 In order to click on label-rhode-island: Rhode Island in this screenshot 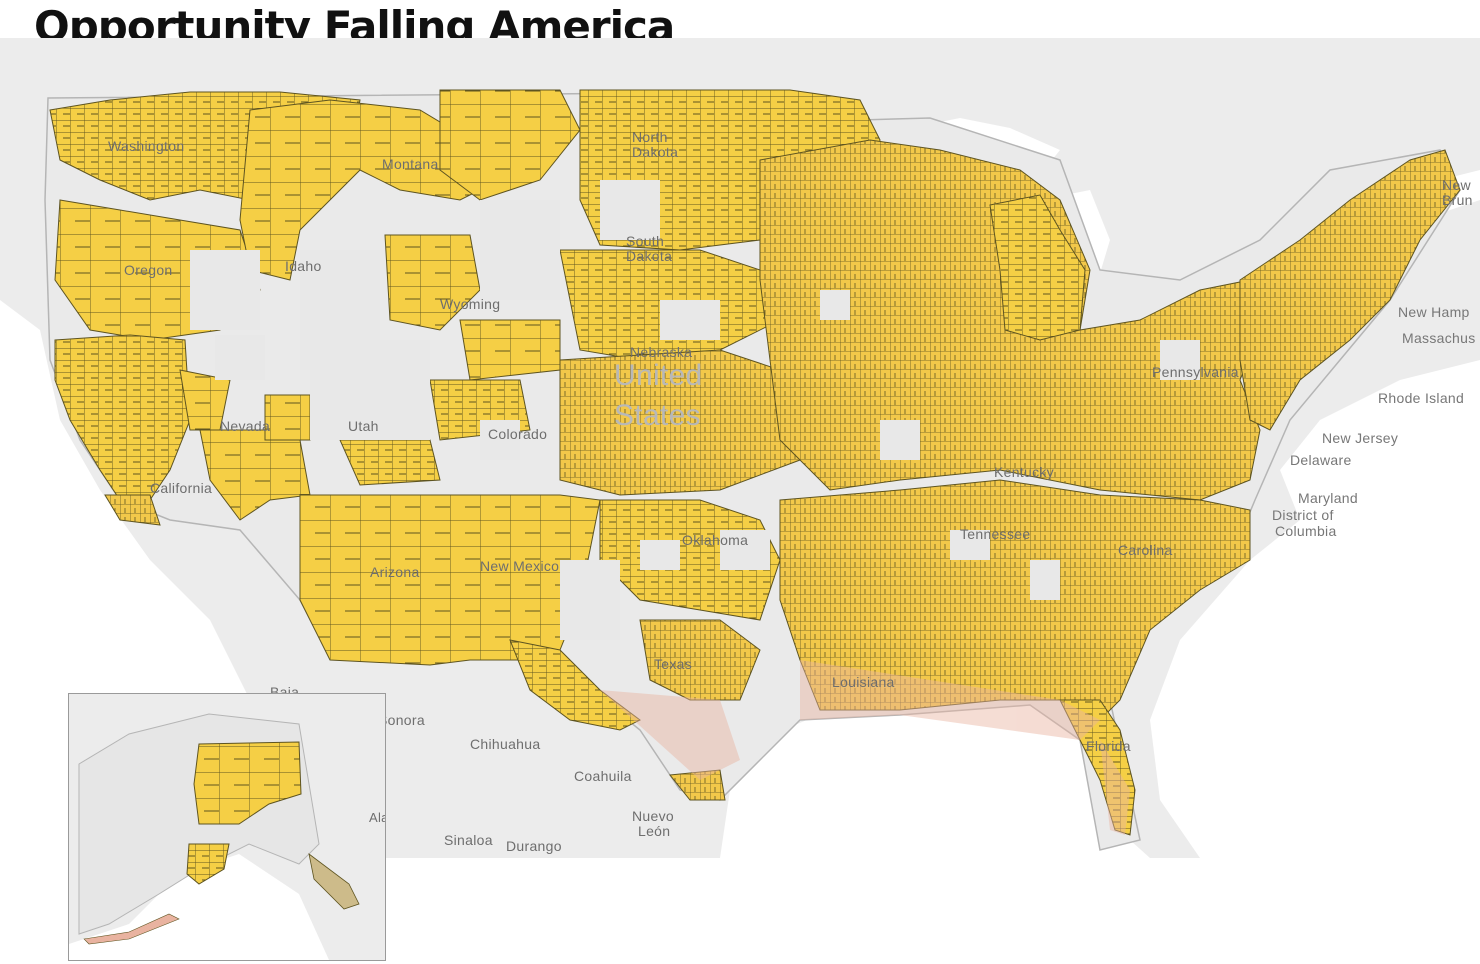, I will do `click(1421, 398)`.